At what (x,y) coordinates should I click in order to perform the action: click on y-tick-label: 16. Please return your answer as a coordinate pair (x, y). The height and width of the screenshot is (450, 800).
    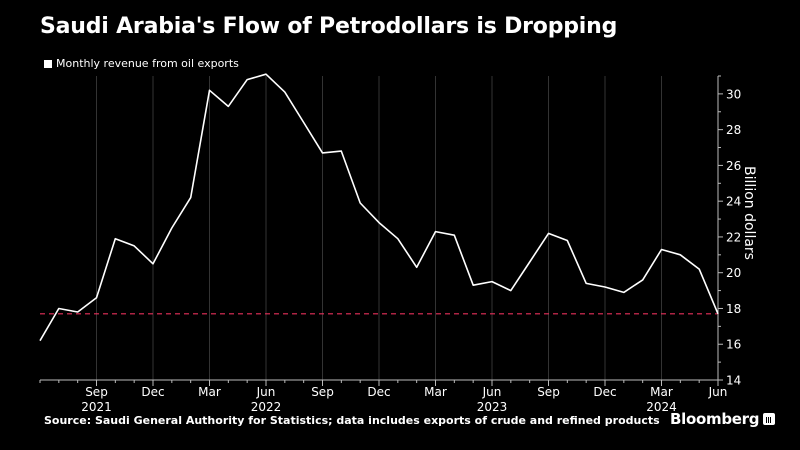
    Looking at the image, I should click on (733, 345).